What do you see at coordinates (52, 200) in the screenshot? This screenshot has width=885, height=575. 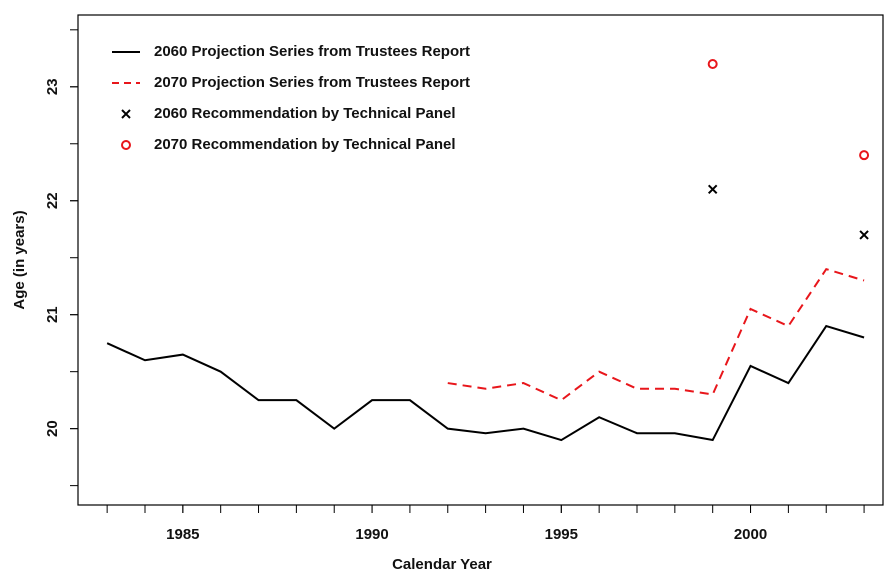 I see `y-tick-label: 22` at bounding box center [52, 200].